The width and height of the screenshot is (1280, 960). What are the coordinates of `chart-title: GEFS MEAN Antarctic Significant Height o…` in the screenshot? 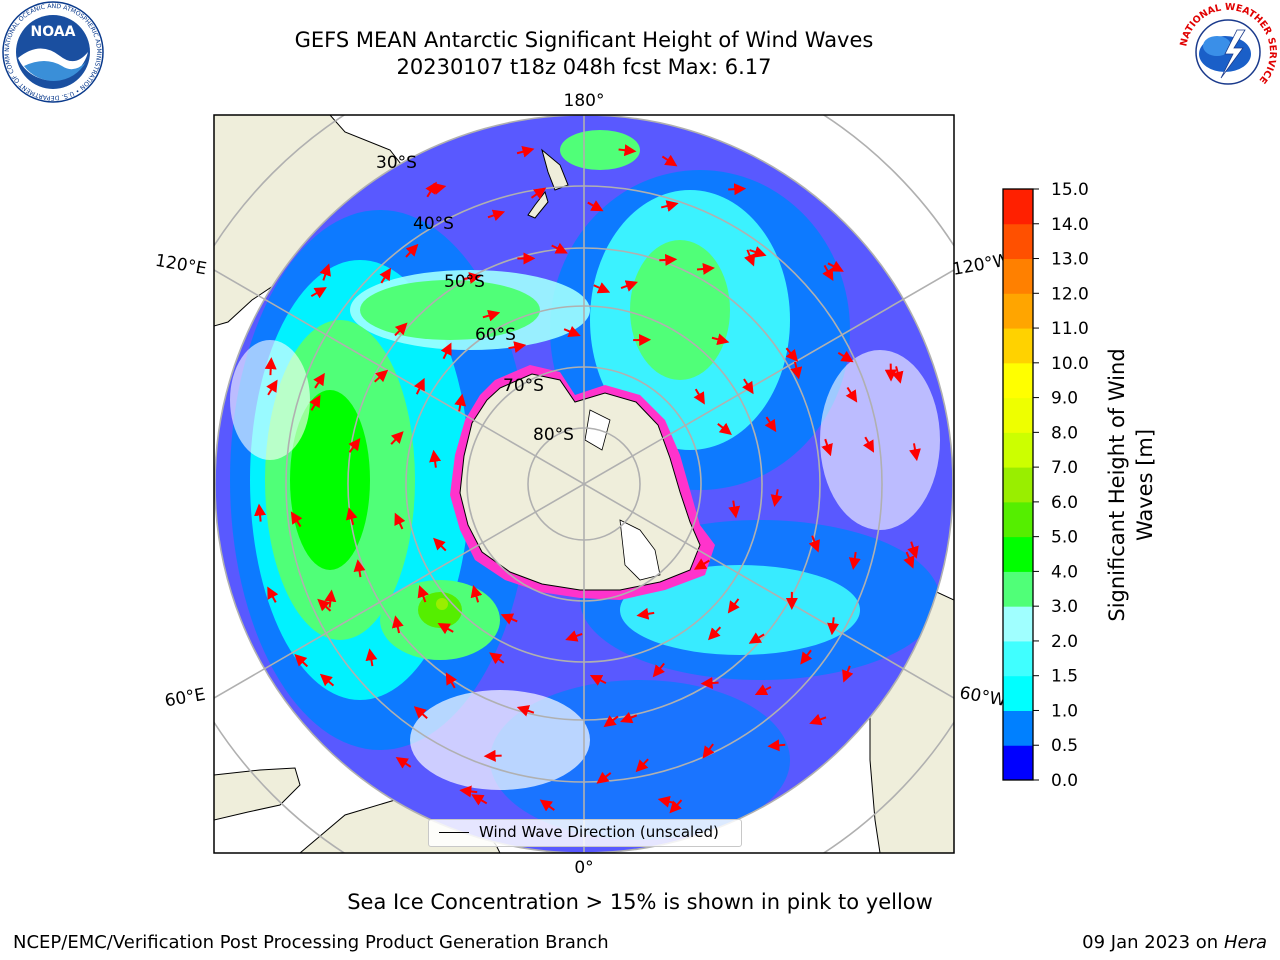 It's located at (584, 40).